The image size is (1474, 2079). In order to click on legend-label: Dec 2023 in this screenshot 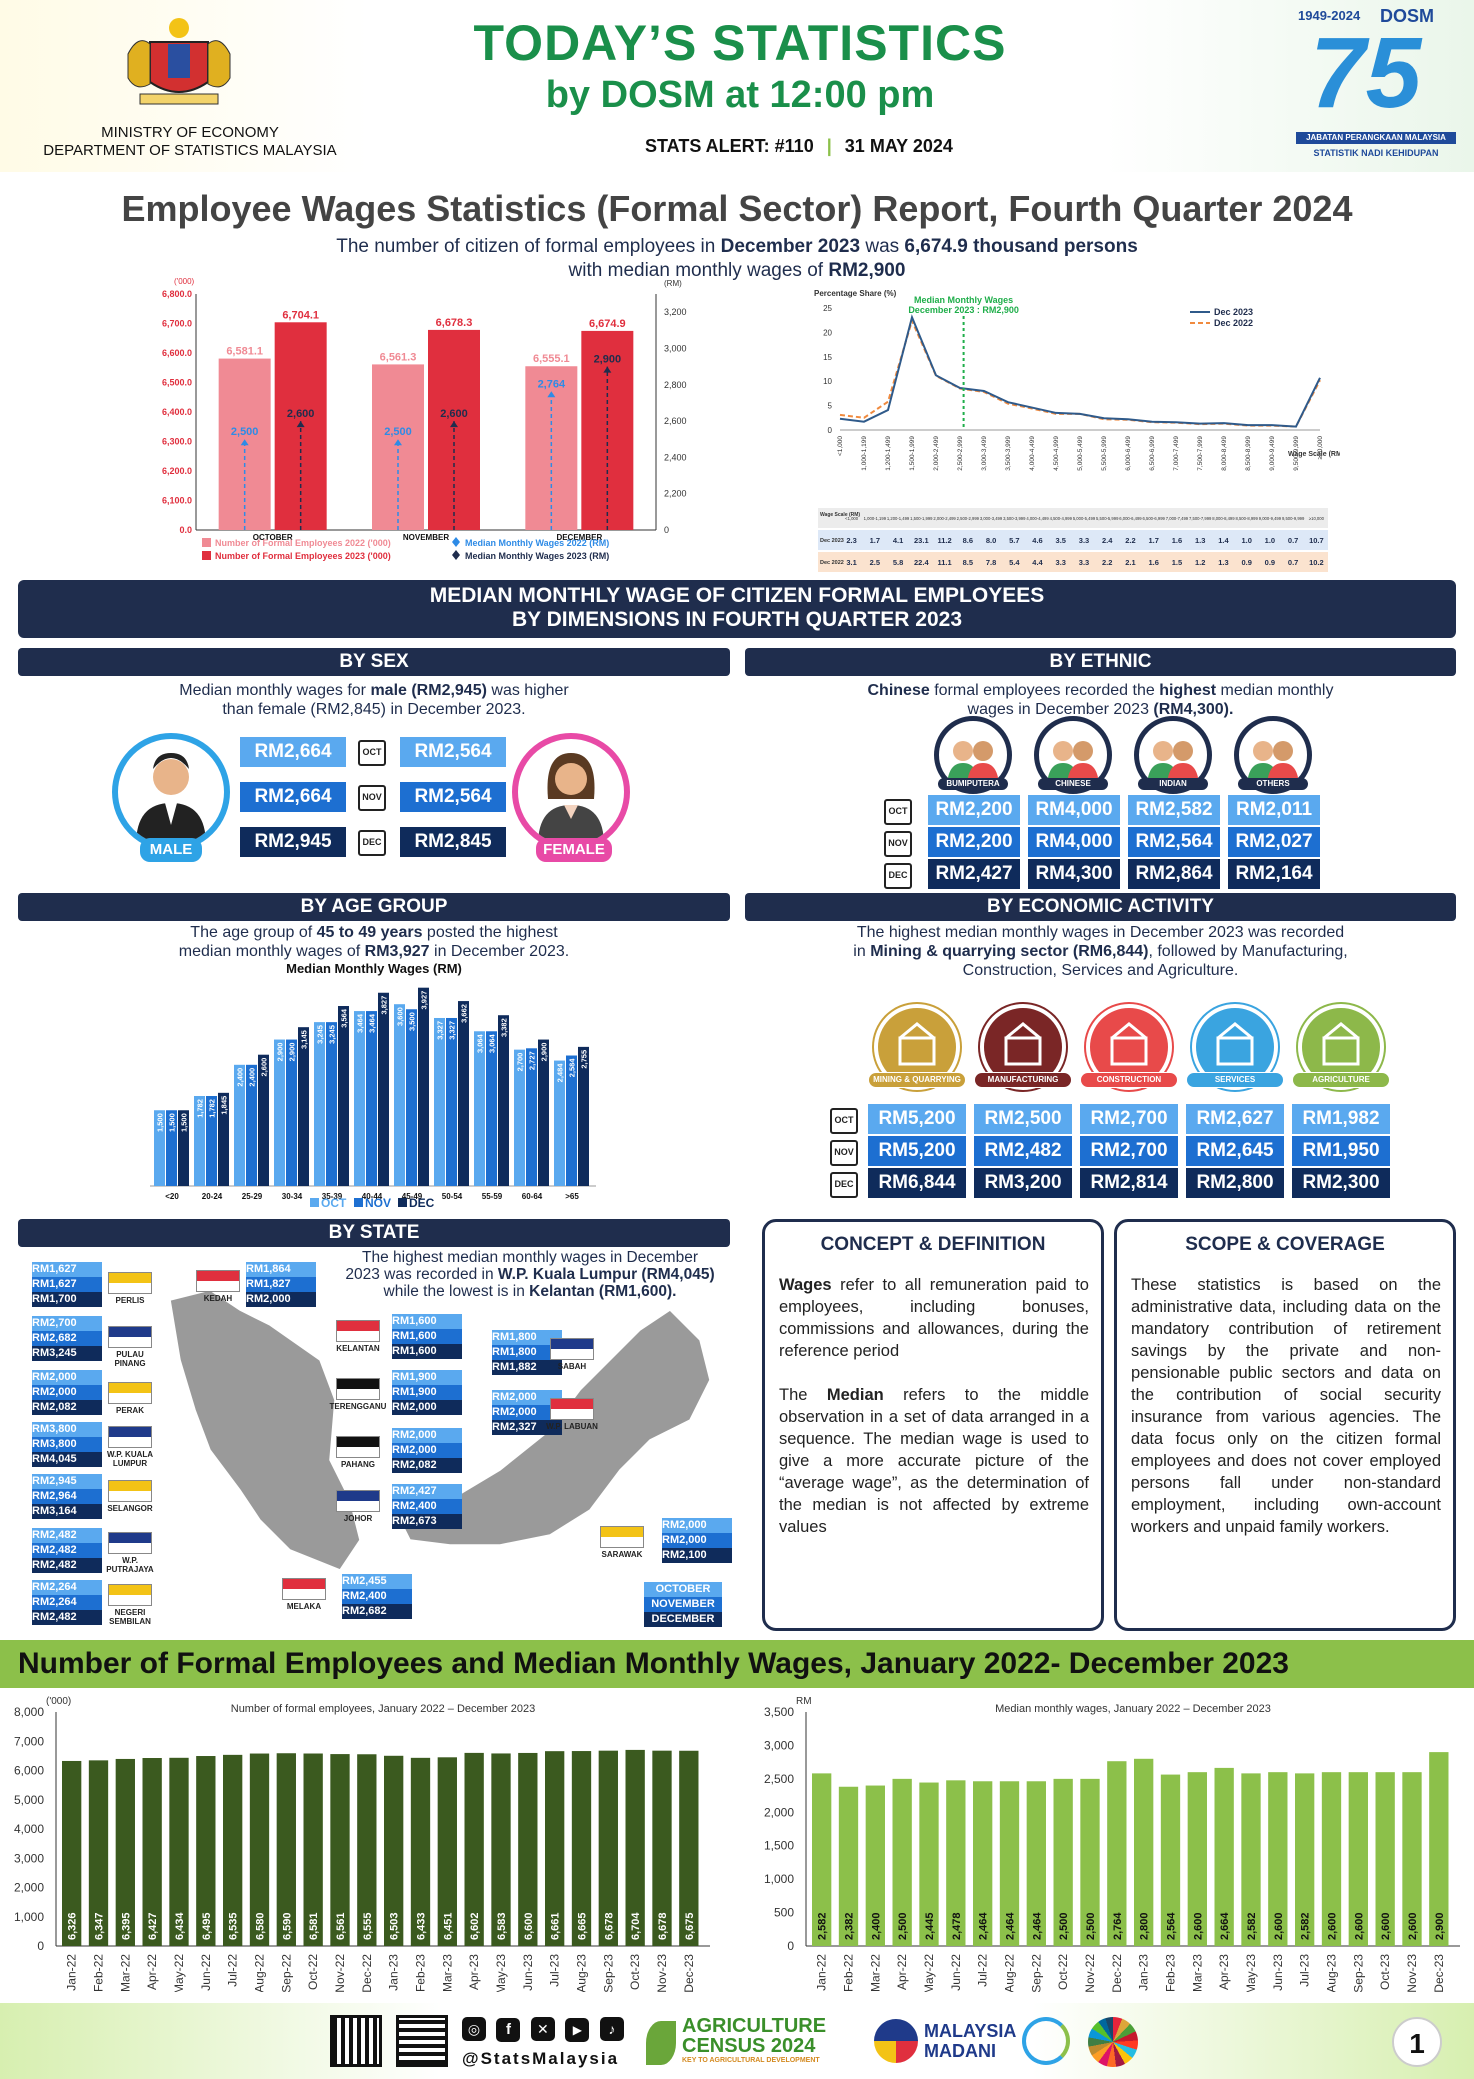, I will do `click(1233, 312)`.